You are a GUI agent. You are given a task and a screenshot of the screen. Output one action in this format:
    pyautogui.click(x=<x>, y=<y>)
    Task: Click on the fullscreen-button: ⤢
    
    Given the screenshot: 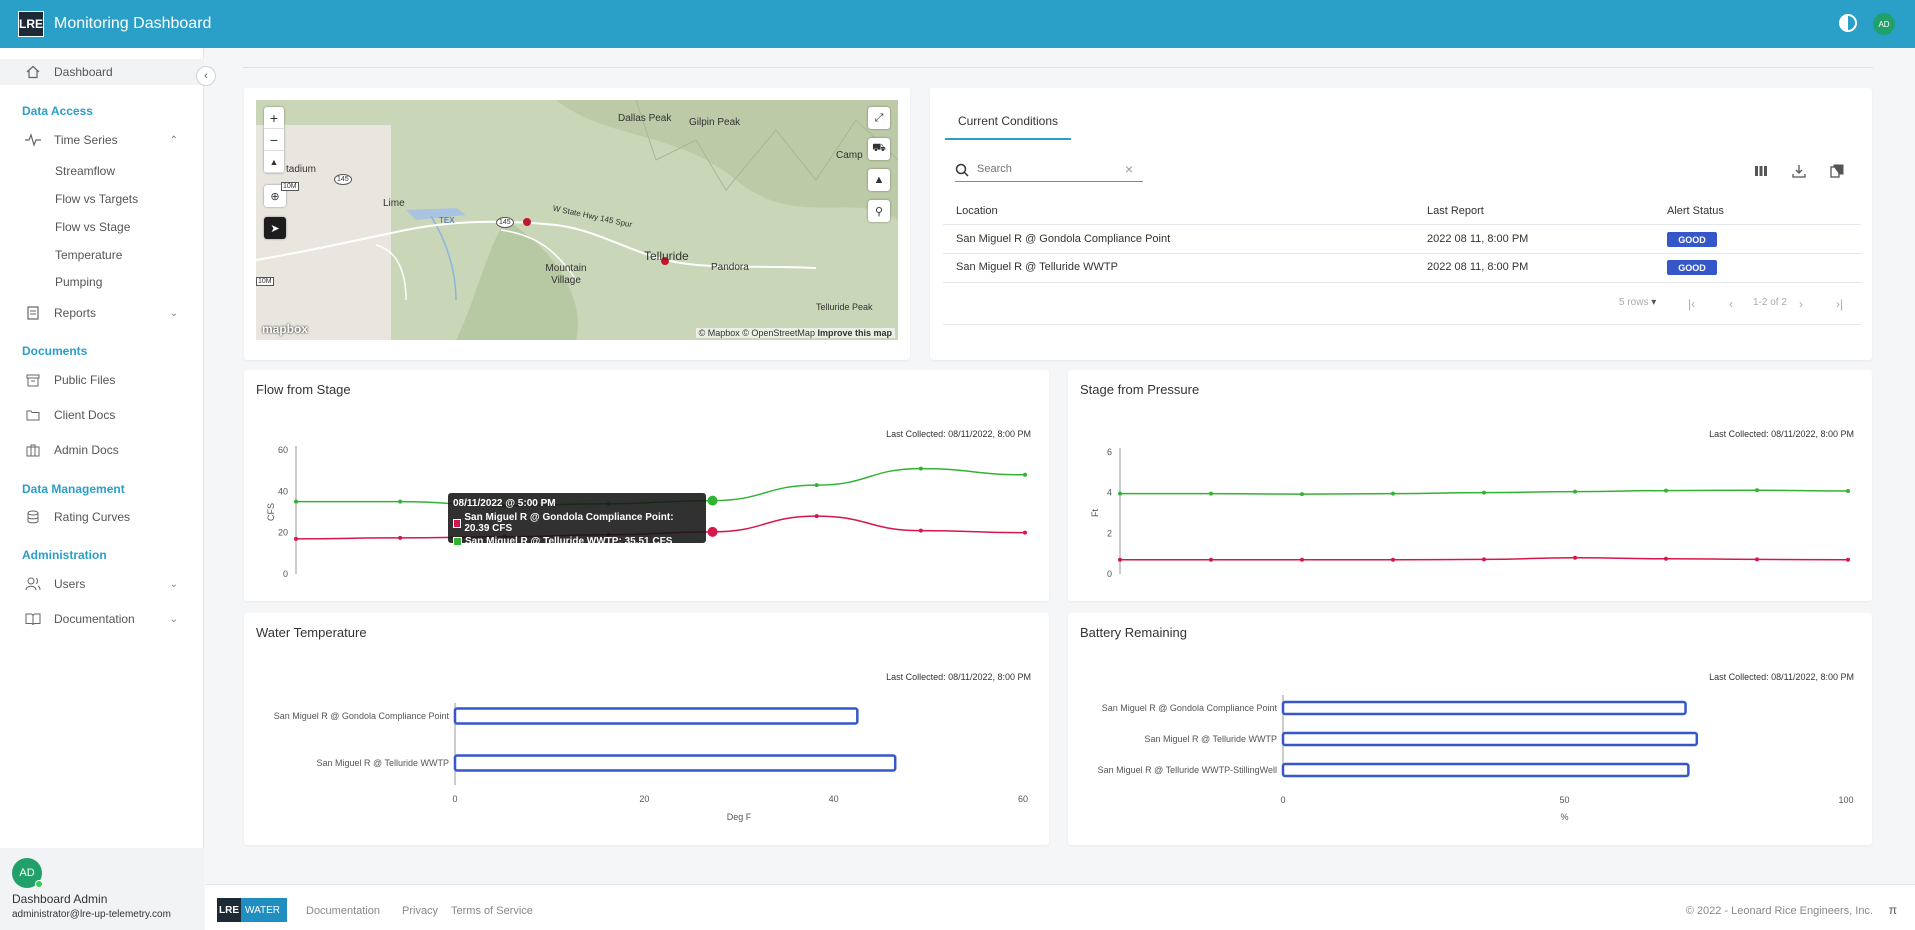 What is the action you would take?
    pyautogui.click(x=879, y=118)
    